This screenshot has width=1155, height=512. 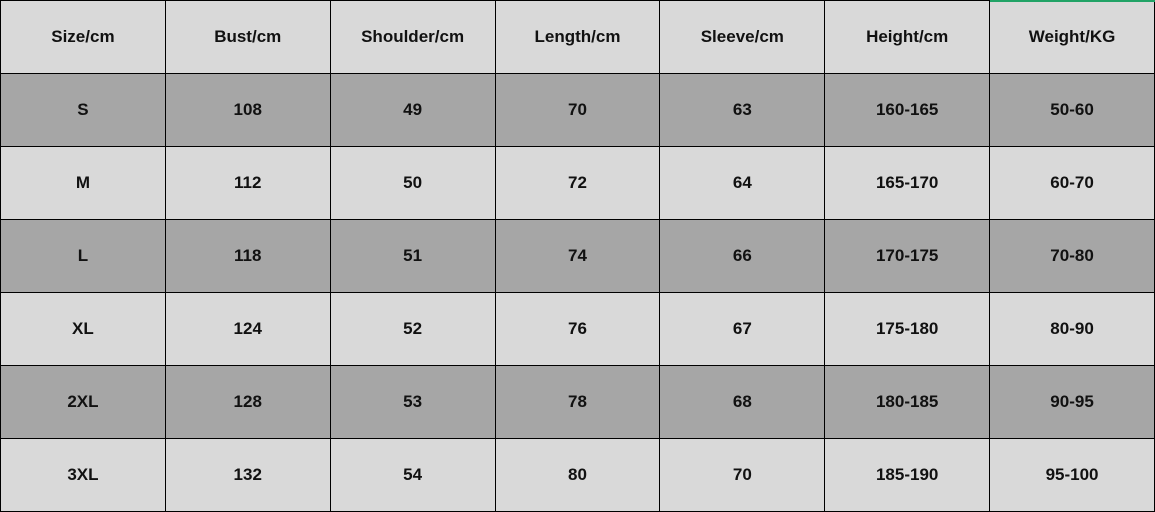 What do you see at coordinates (907, 329) in the screenshot?
I see `table-cell: 175-180` at bounding box center [907, 329].